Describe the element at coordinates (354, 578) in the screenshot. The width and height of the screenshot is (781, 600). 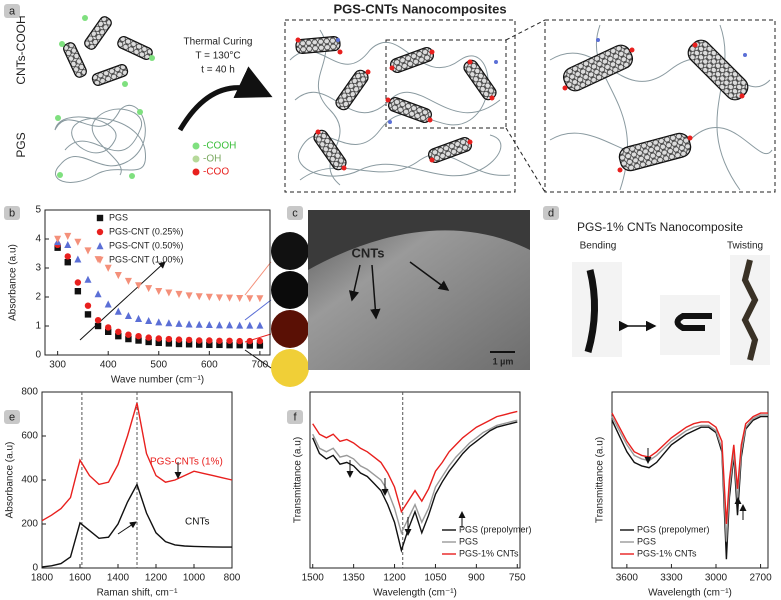
I see `x-tick-label: 1350` at that location.